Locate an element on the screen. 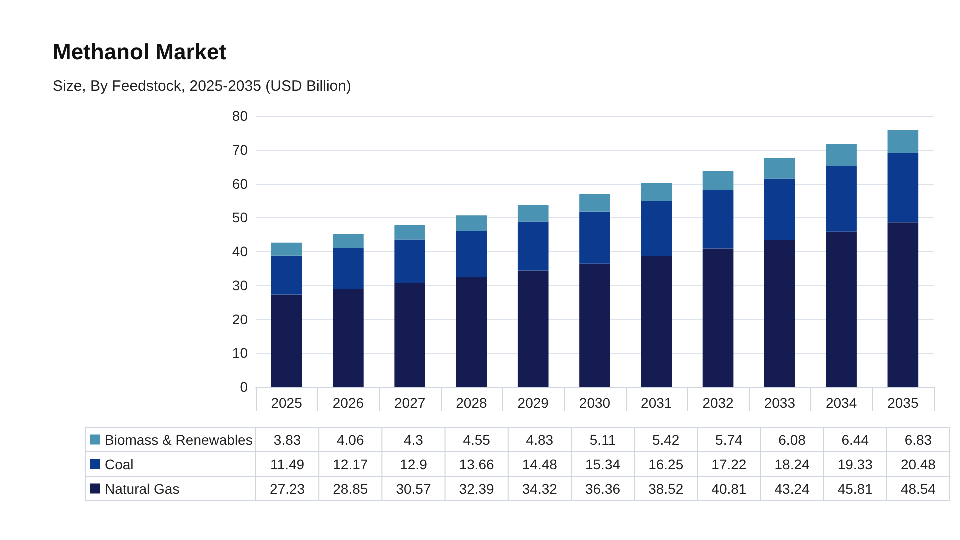 Image resolution: width=960 pixels, height=540 pixels. x-tick-label: 2025 is located at coordinates (287, 403).